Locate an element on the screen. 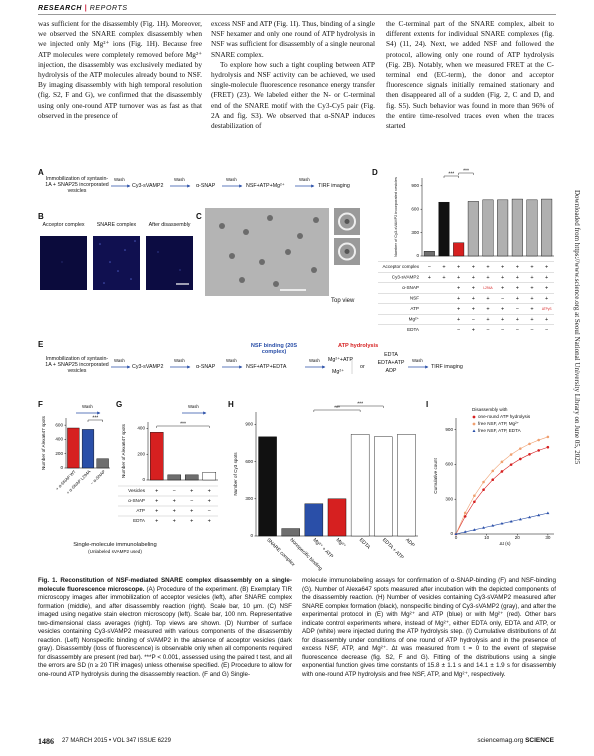 Image resolution: width=594 pixels, height=756 pixels. table-cell: L294A is located at coordinates (488, 288).